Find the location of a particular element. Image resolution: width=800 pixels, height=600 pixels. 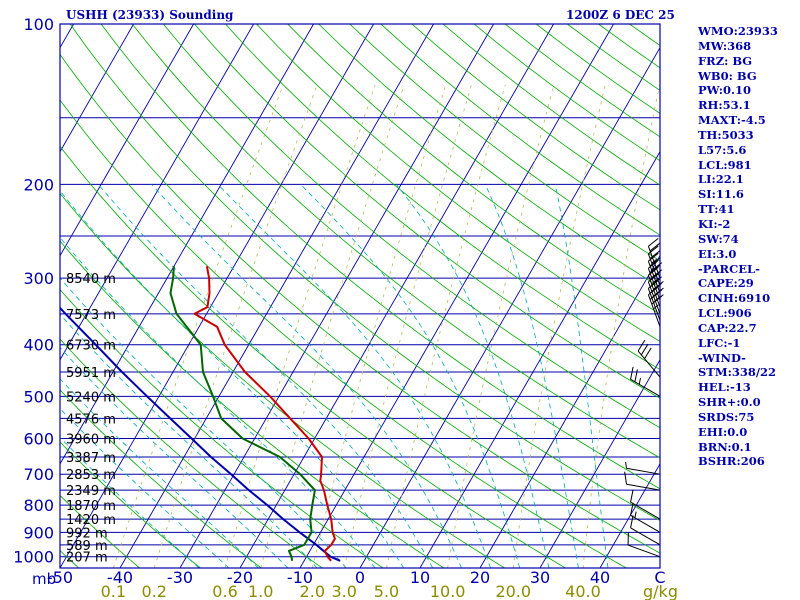

temperature-tick-labels: -50 -40 -30 -20 -10 0 10 20 30 40 C is located at coordinates (356, 577).